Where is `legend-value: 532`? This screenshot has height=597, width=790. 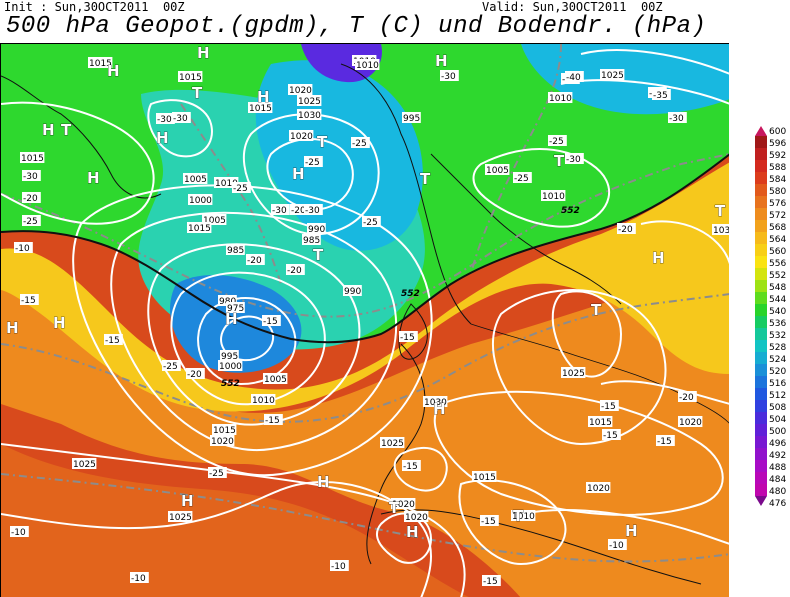
legend-value: 532 is located at coordinates (778, 336).